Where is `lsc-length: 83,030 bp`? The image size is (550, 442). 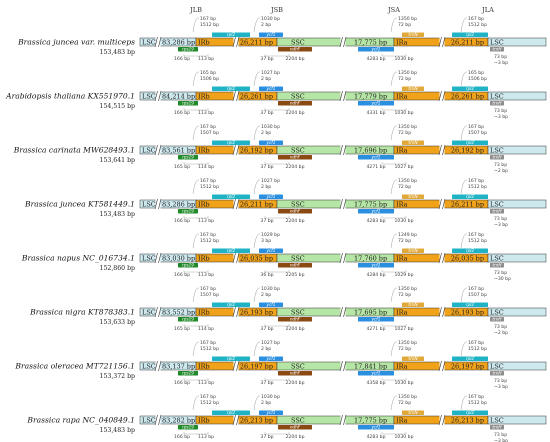
lsc-length: 83,030 bp is located at coordinates (178, 258).